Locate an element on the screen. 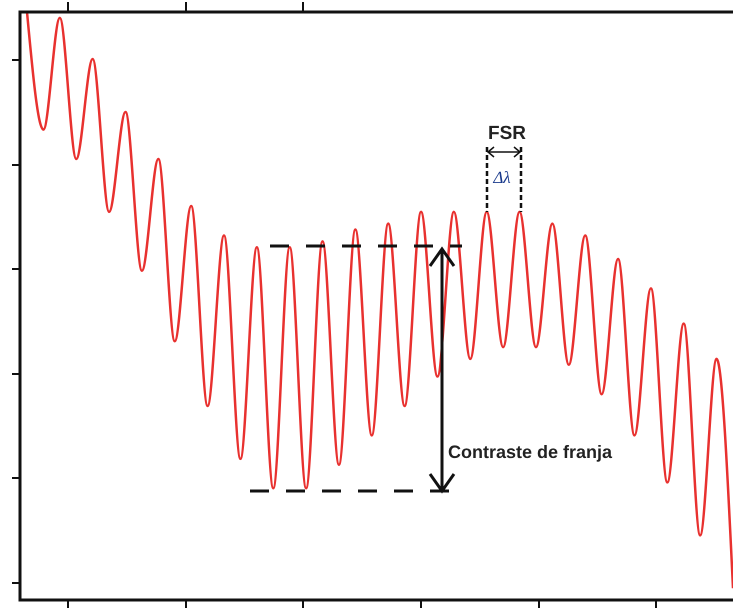 The height and width of the screenshot is (609, 733). annotation: Δλ is located at coordinates (501, 177).